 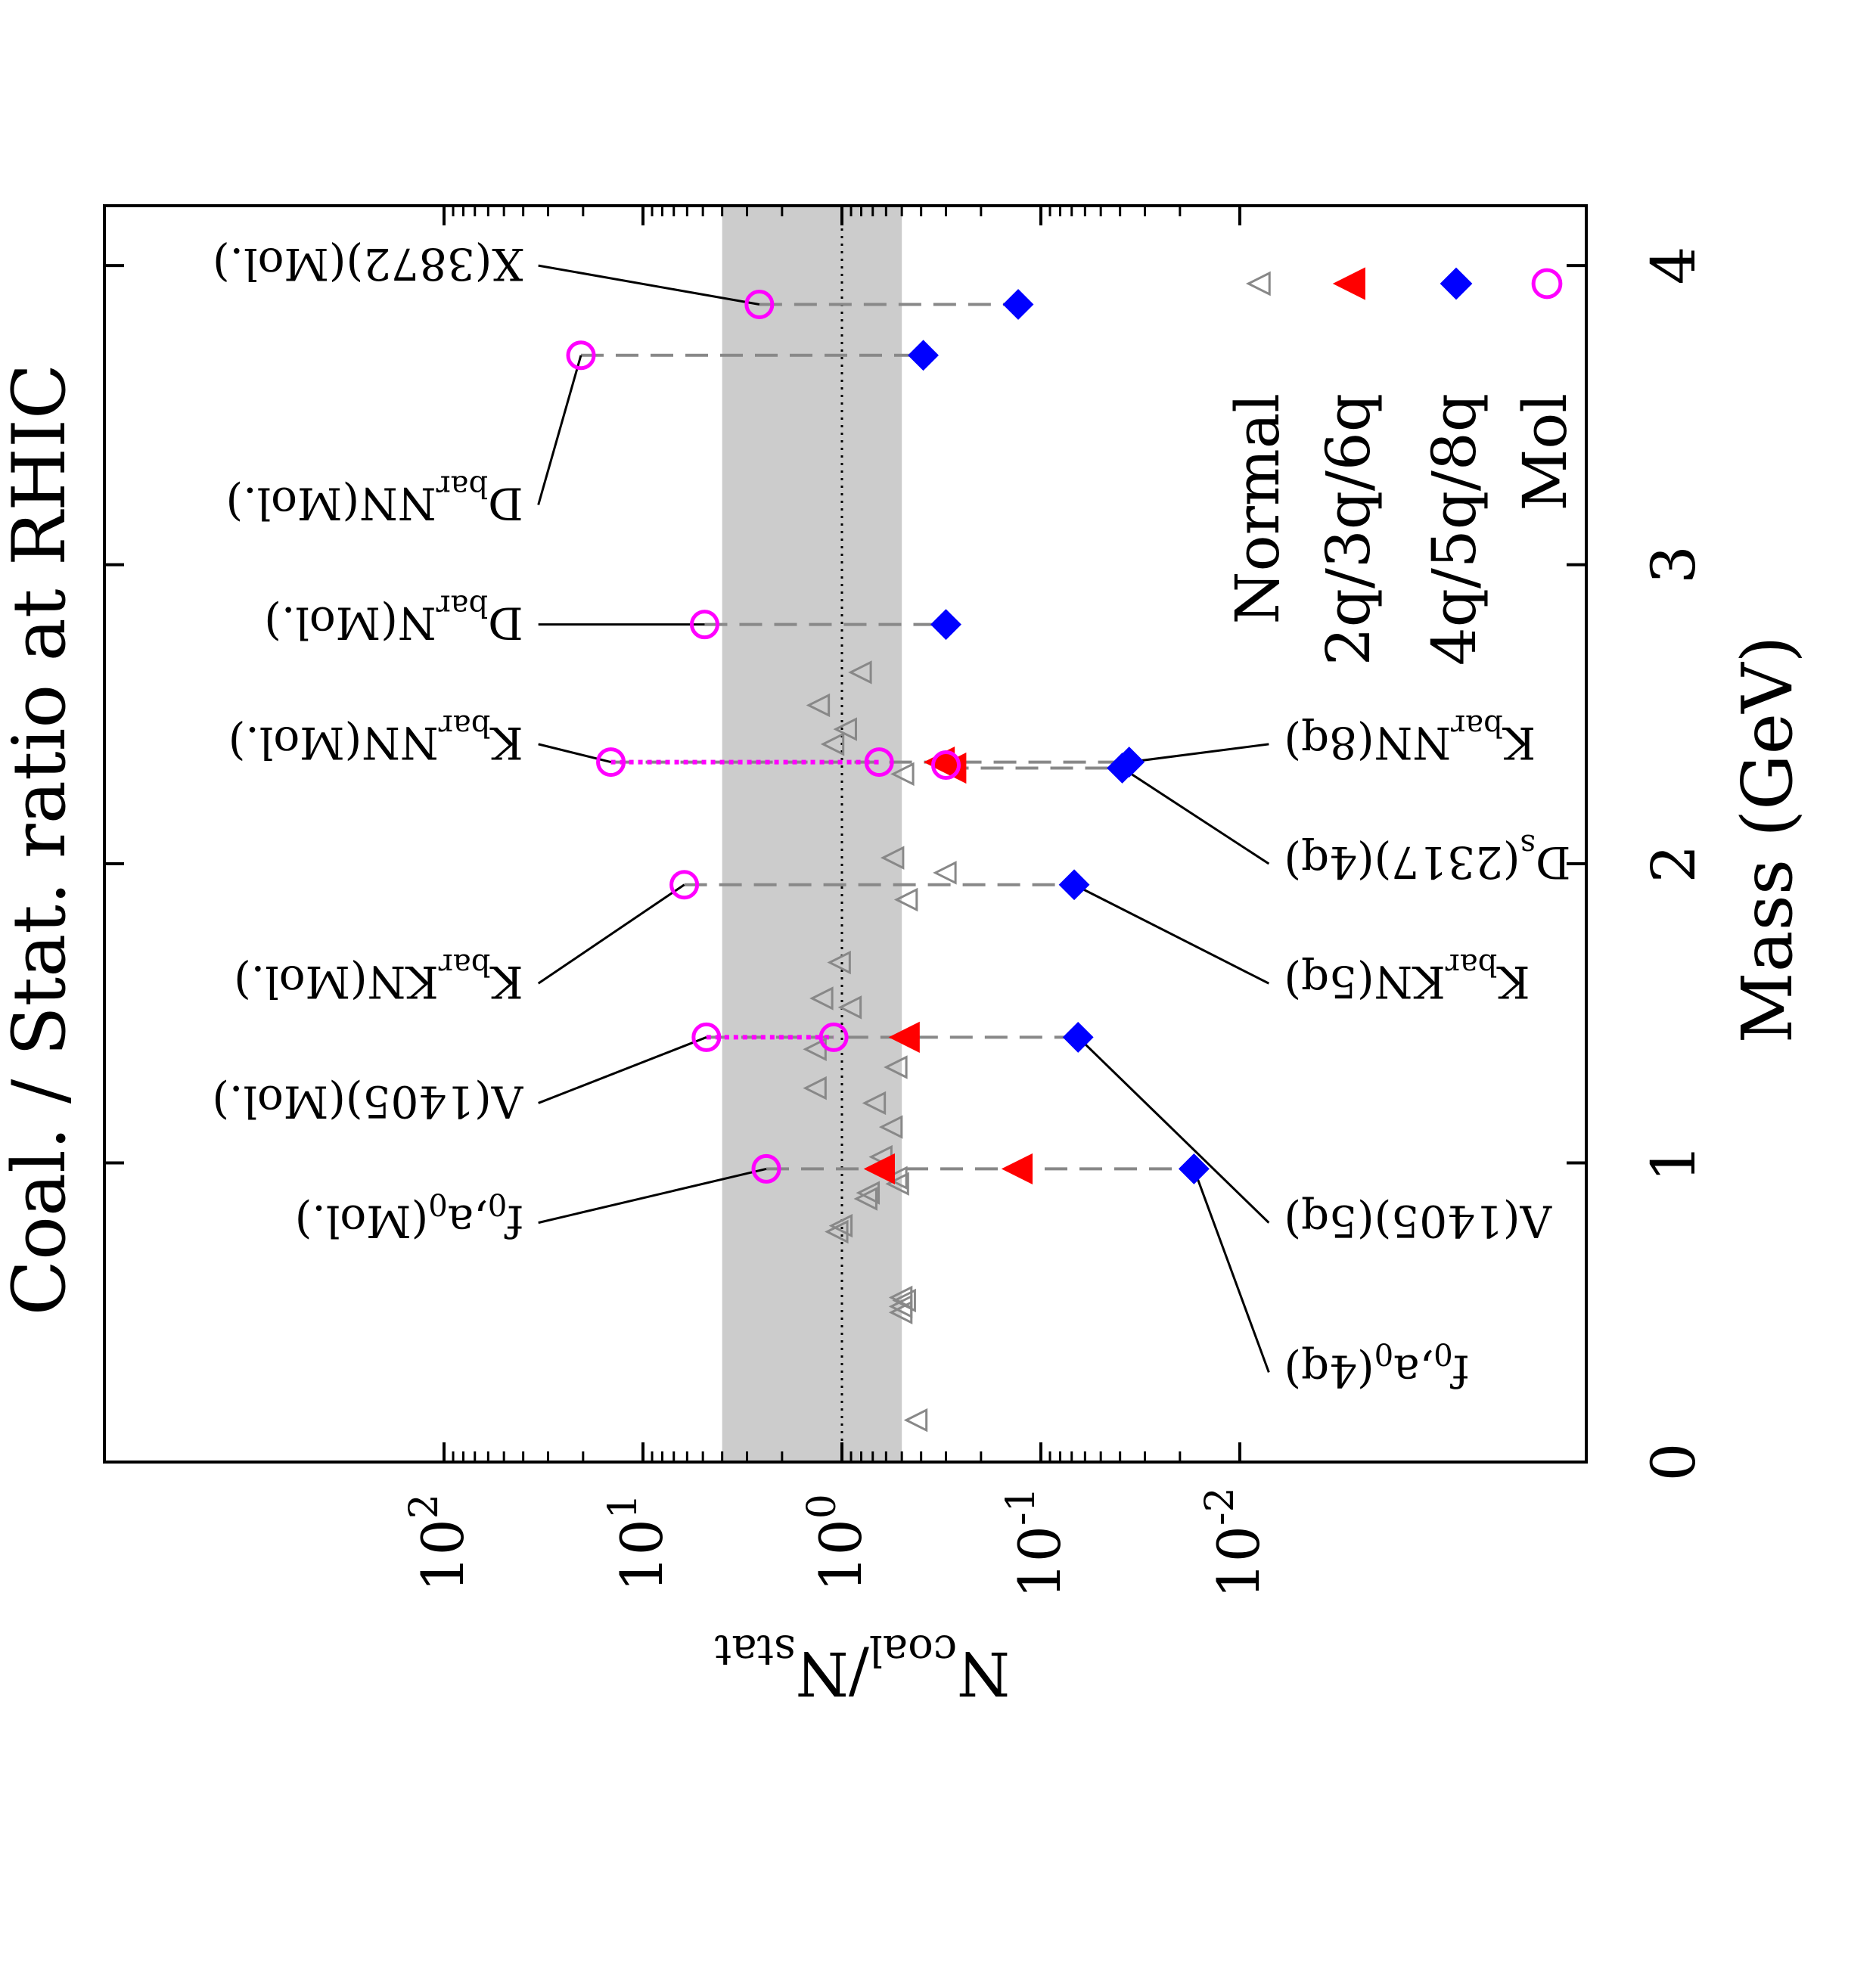 I want to click on annotation-text: X(3872)(Mol.), so click(x=368, y=264).